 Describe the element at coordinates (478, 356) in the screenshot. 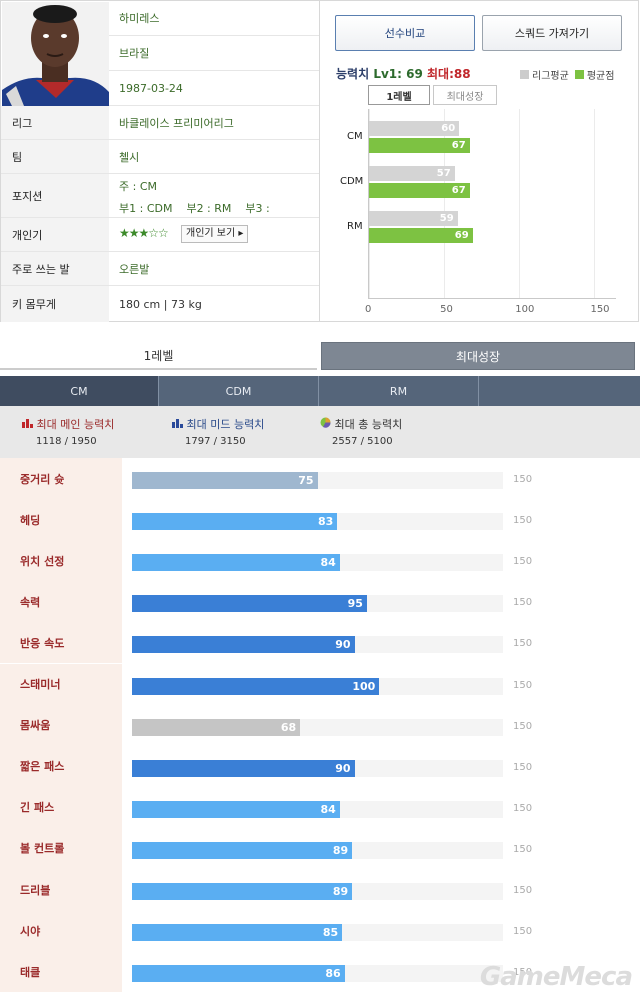

I see `tab-max-growth: 최대성장` at that location.